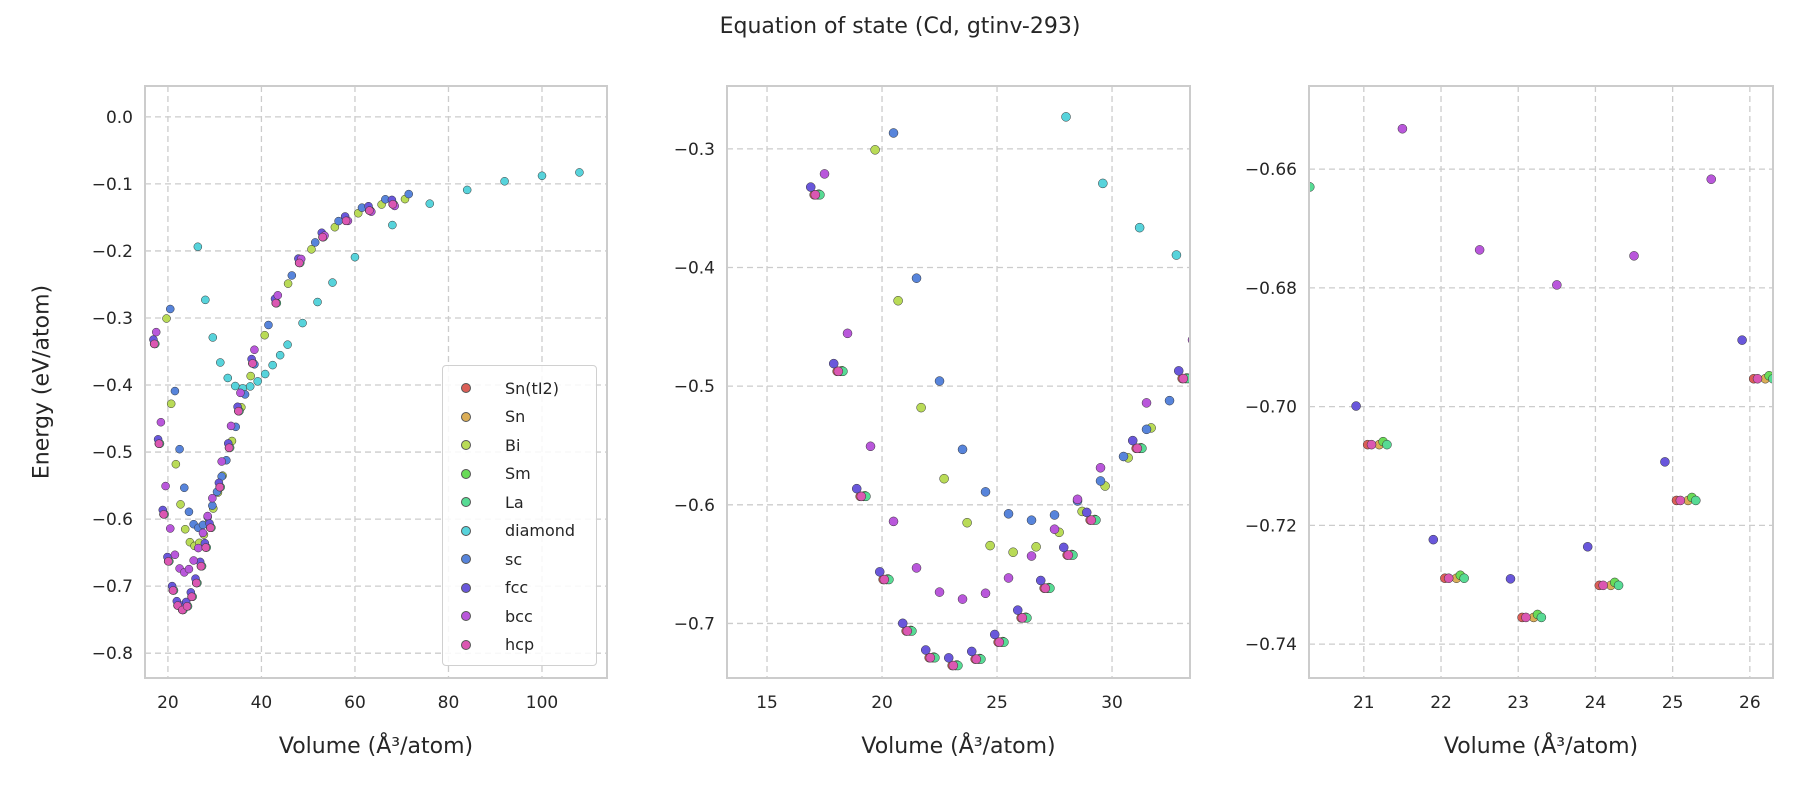  Describe the element at coordinates (289, 361) in the screenshot. I see `series-sc` at that location.